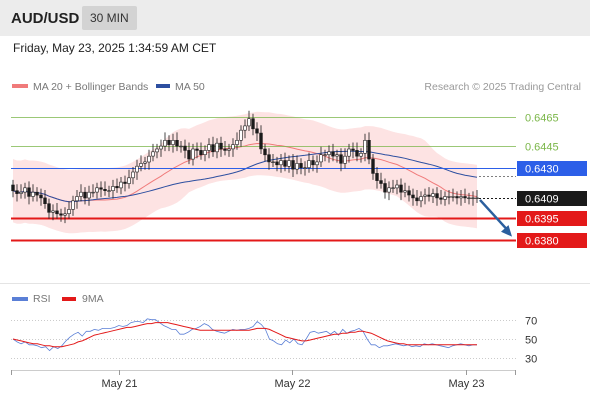 This screenshot has height=400, width=590. Describe the element at coordinates (190, 87) in the screenshot. I see `ma50-legend-label: MA 50` at that location.